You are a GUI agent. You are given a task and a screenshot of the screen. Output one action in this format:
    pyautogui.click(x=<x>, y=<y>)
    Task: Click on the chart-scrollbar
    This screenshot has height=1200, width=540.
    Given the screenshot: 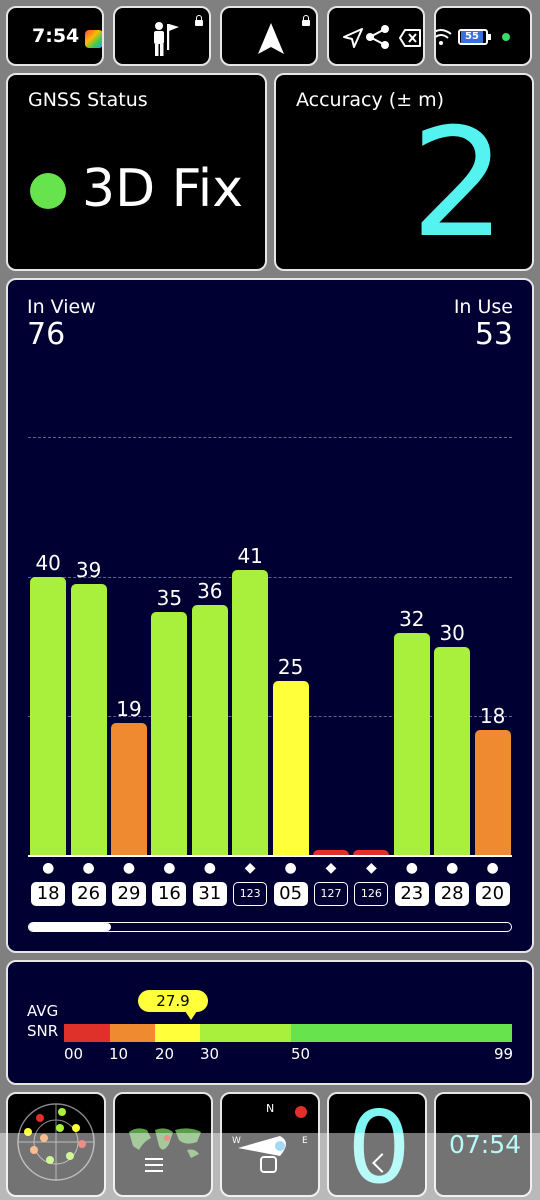 What is the action you would take?
    pyautogui.click(x=270, y=927)
    